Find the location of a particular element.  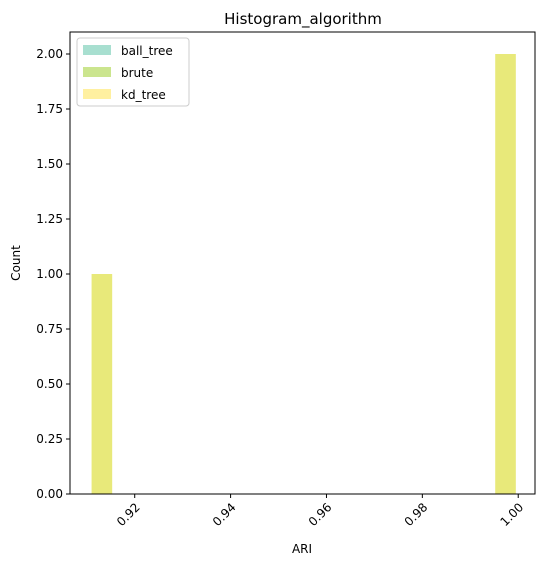

x-axis-label: ARI is located at coordinates (302, 549).